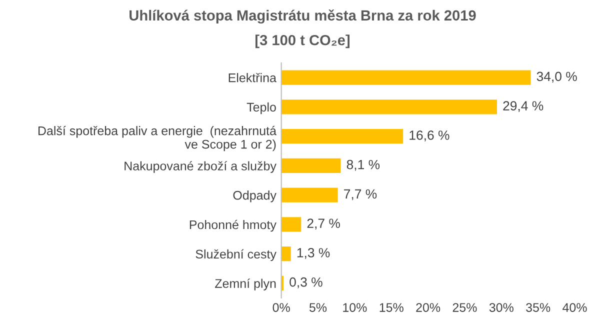 The height and width of the screenshot is (331, 605). What do you see at coordinates (313, 253) in the screenshot?
I see `data-label: 1,3 %` at bounding box center [313, 253].